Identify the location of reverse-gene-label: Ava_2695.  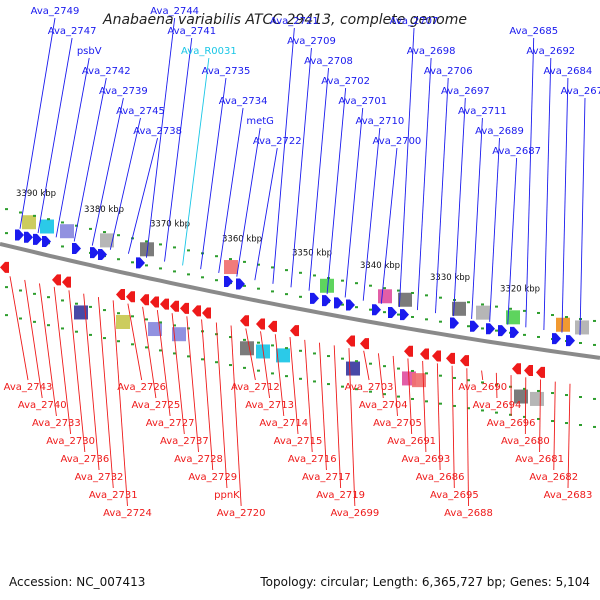
(454, 495).